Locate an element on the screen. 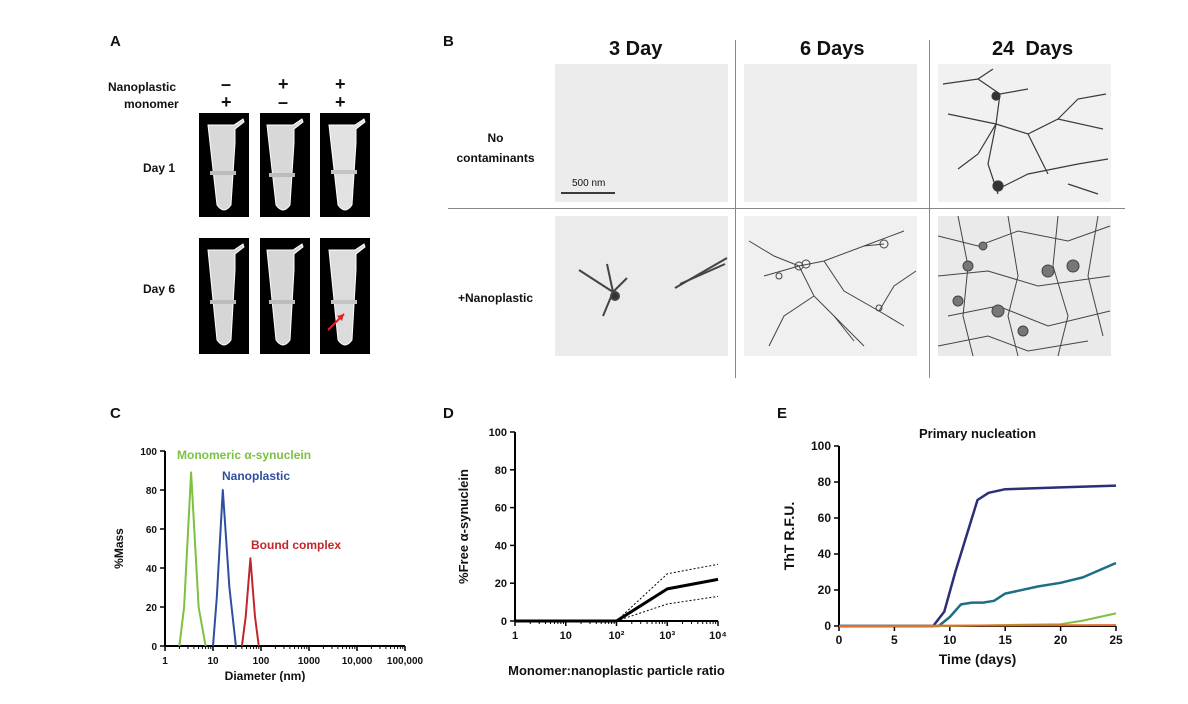 Image resolution: width=1188 pixels, height=704 pixels. x-tick-label: 10³ is located at coordinates (667, 636).